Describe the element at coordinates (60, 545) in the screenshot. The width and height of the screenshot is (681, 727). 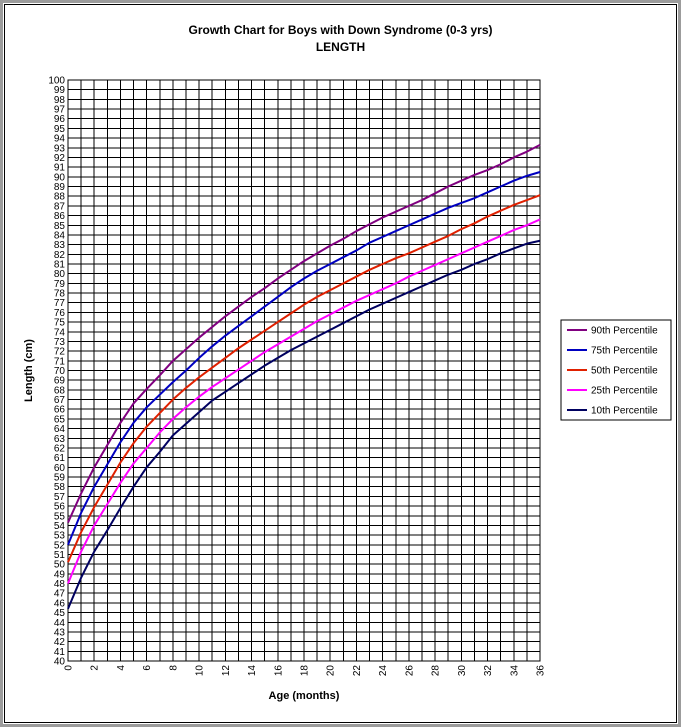
I see `y-tick-label: 52` at that location.